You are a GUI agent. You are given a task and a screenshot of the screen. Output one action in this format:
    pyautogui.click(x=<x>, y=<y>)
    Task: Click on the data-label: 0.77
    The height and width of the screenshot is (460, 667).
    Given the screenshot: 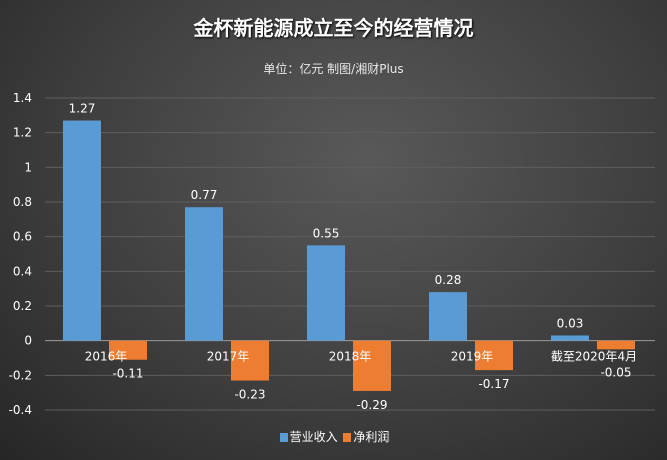 What is the action you would take?
    pyautogui.click(x=204, y=195)
    